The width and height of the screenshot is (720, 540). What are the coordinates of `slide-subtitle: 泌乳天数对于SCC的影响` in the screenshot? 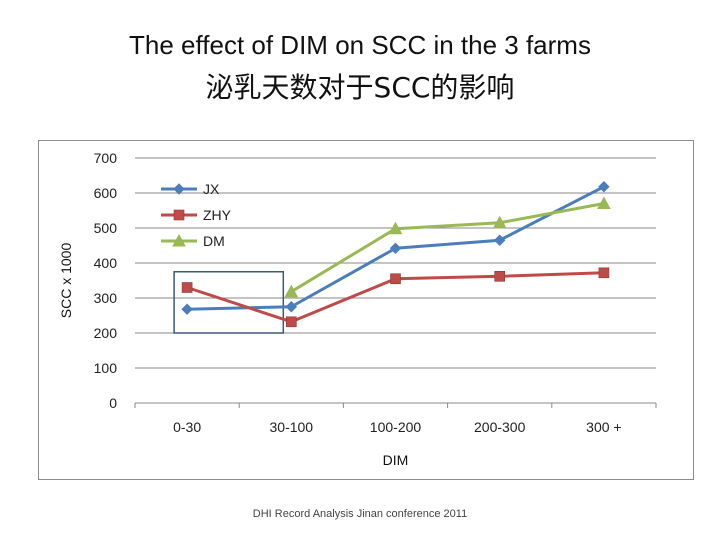 It's located at (360, 87).